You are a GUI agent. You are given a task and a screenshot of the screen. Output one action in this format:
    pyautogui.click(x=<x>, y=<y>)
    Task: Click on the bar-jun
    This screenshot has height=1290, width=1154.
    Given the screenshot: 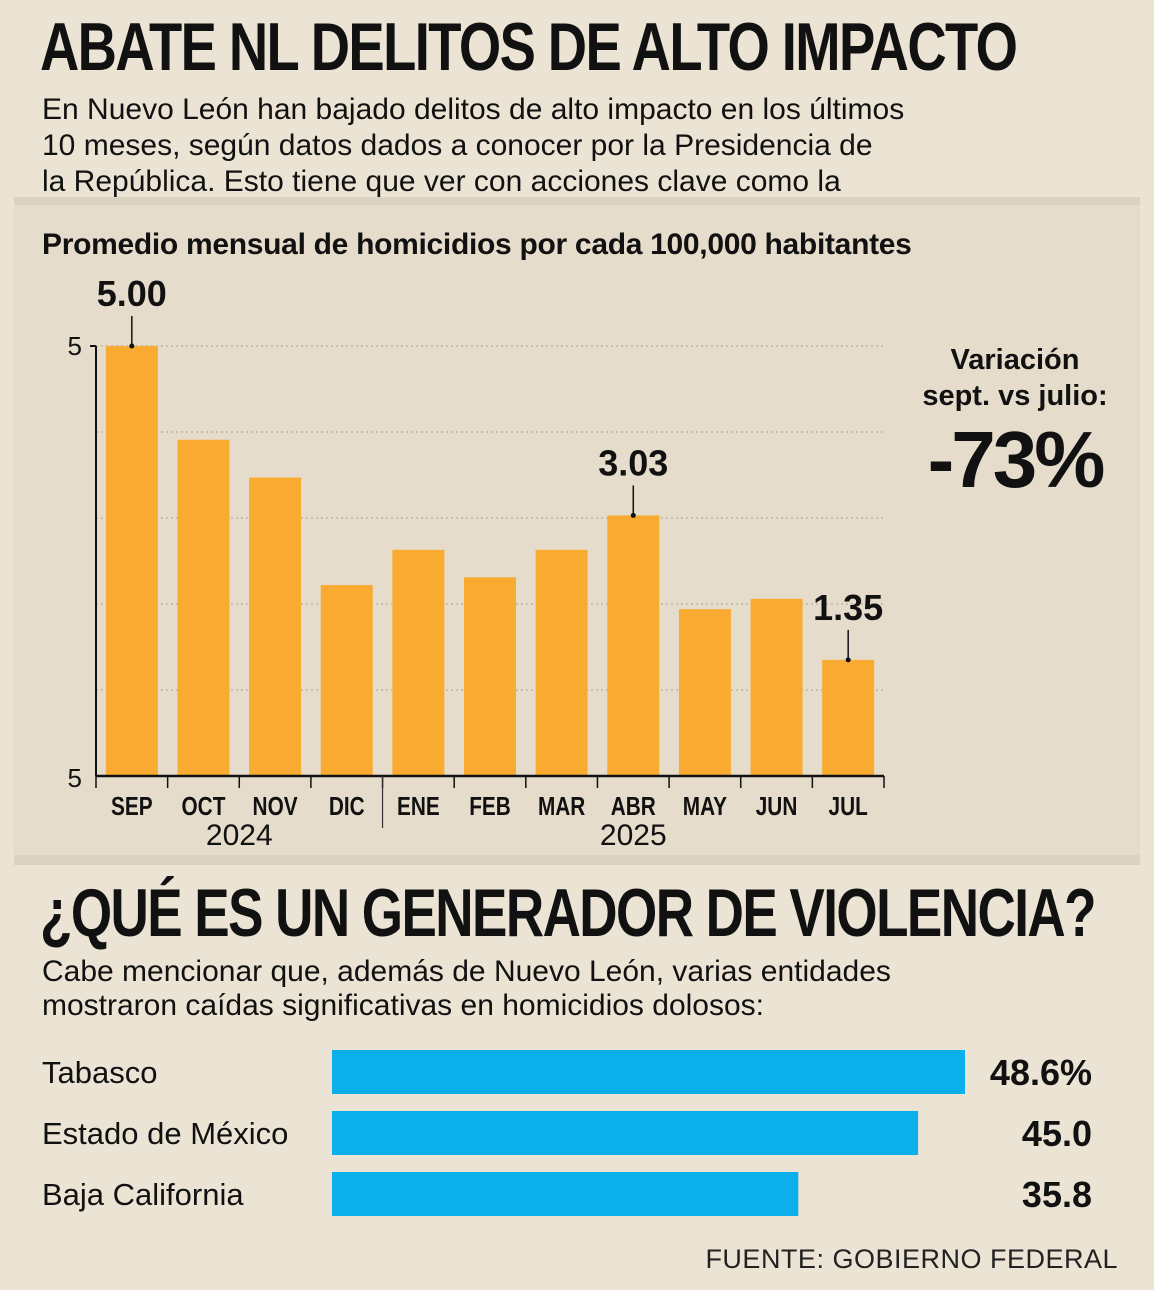 What is the action you would take?
    pyautogui.click(x=776, y=687)
    